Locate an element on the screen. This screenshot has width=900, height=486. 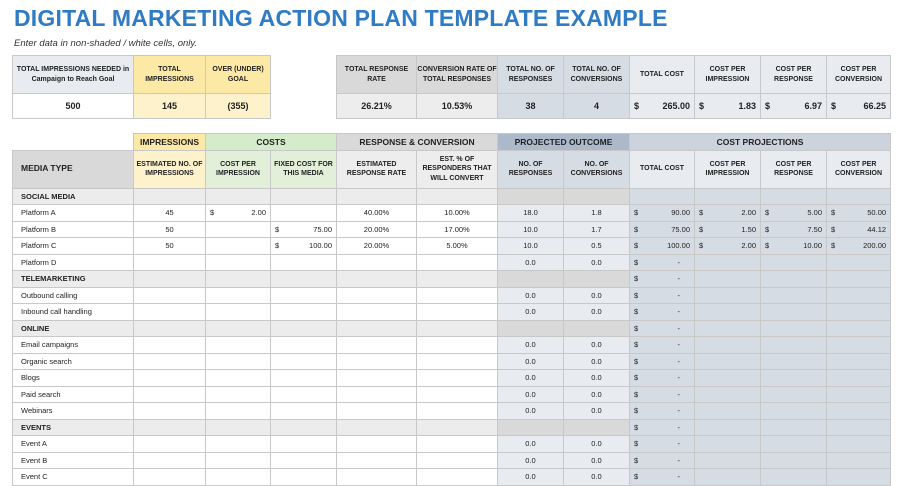
amount: - is located at coordinates (679, 460).